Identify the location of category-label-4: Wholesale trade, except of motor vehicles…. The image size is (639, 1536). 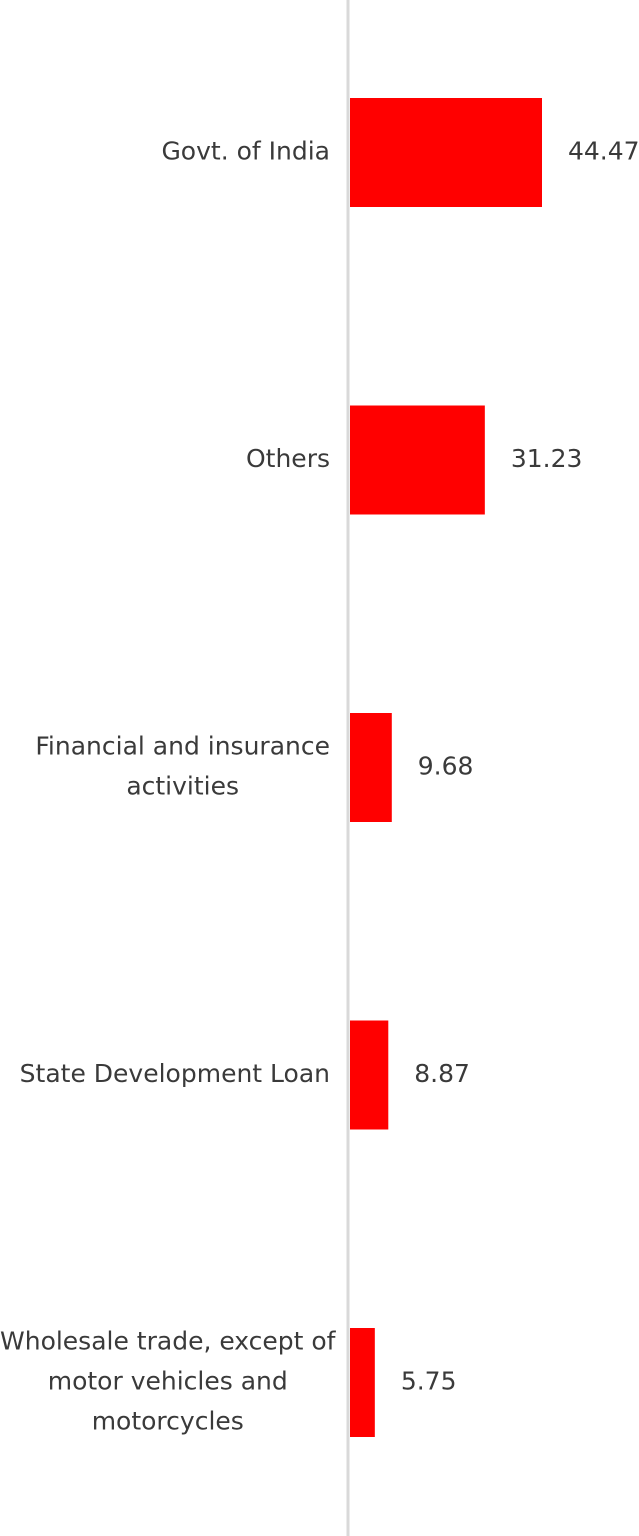
(168, 1381).